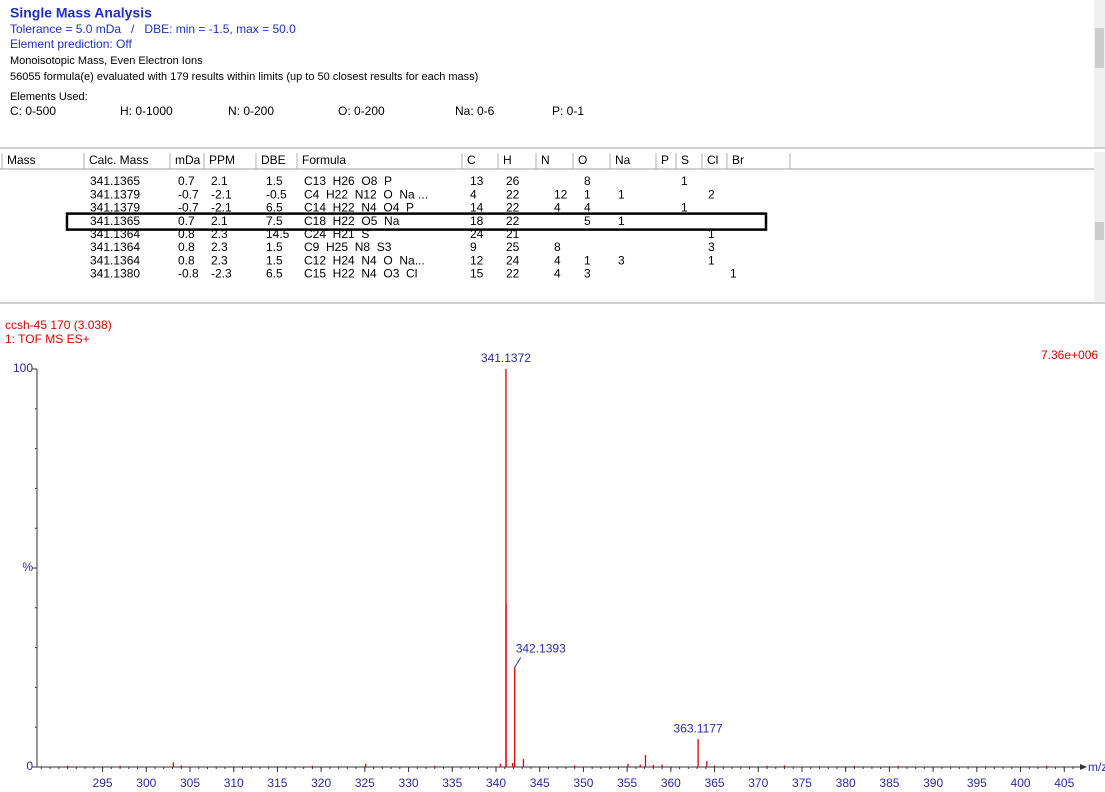 This screenshot has height=792, width=1105. Describe the element at coordinates (360, 274) in the screenshot. I see `table-cell: C15 H22 N4 O3 Cl` at that location.